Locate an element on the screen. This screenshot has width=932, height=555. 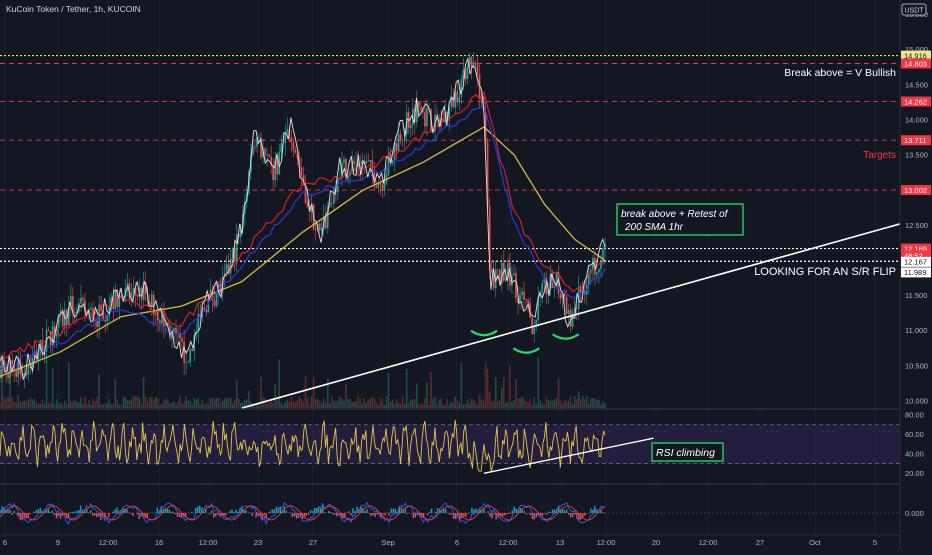
macd-tick-label: 0.000 is located at coordinates (914, 513).